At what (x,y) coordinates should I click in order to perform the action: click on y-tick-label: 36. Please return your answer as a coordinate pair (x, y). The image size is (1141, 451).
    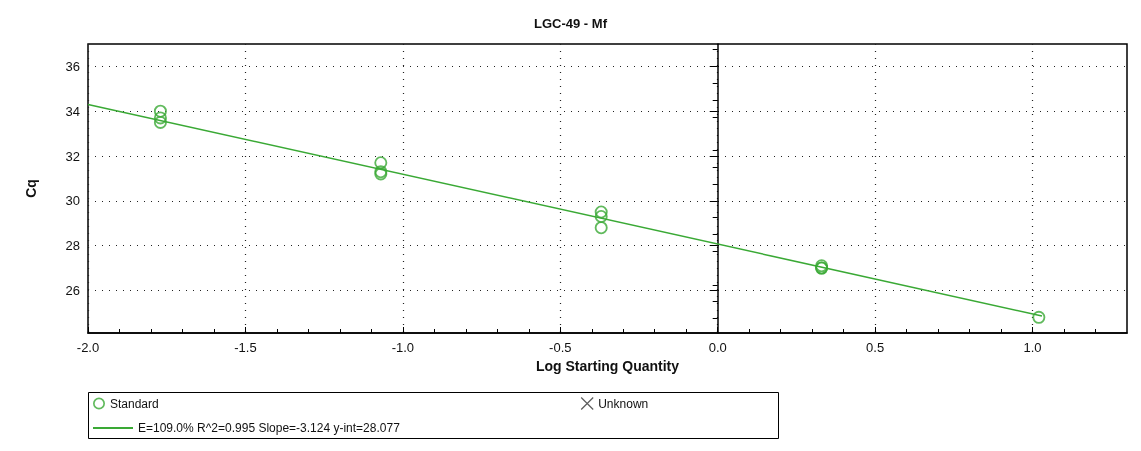
    Looking at the image, I should click on (72, 66).